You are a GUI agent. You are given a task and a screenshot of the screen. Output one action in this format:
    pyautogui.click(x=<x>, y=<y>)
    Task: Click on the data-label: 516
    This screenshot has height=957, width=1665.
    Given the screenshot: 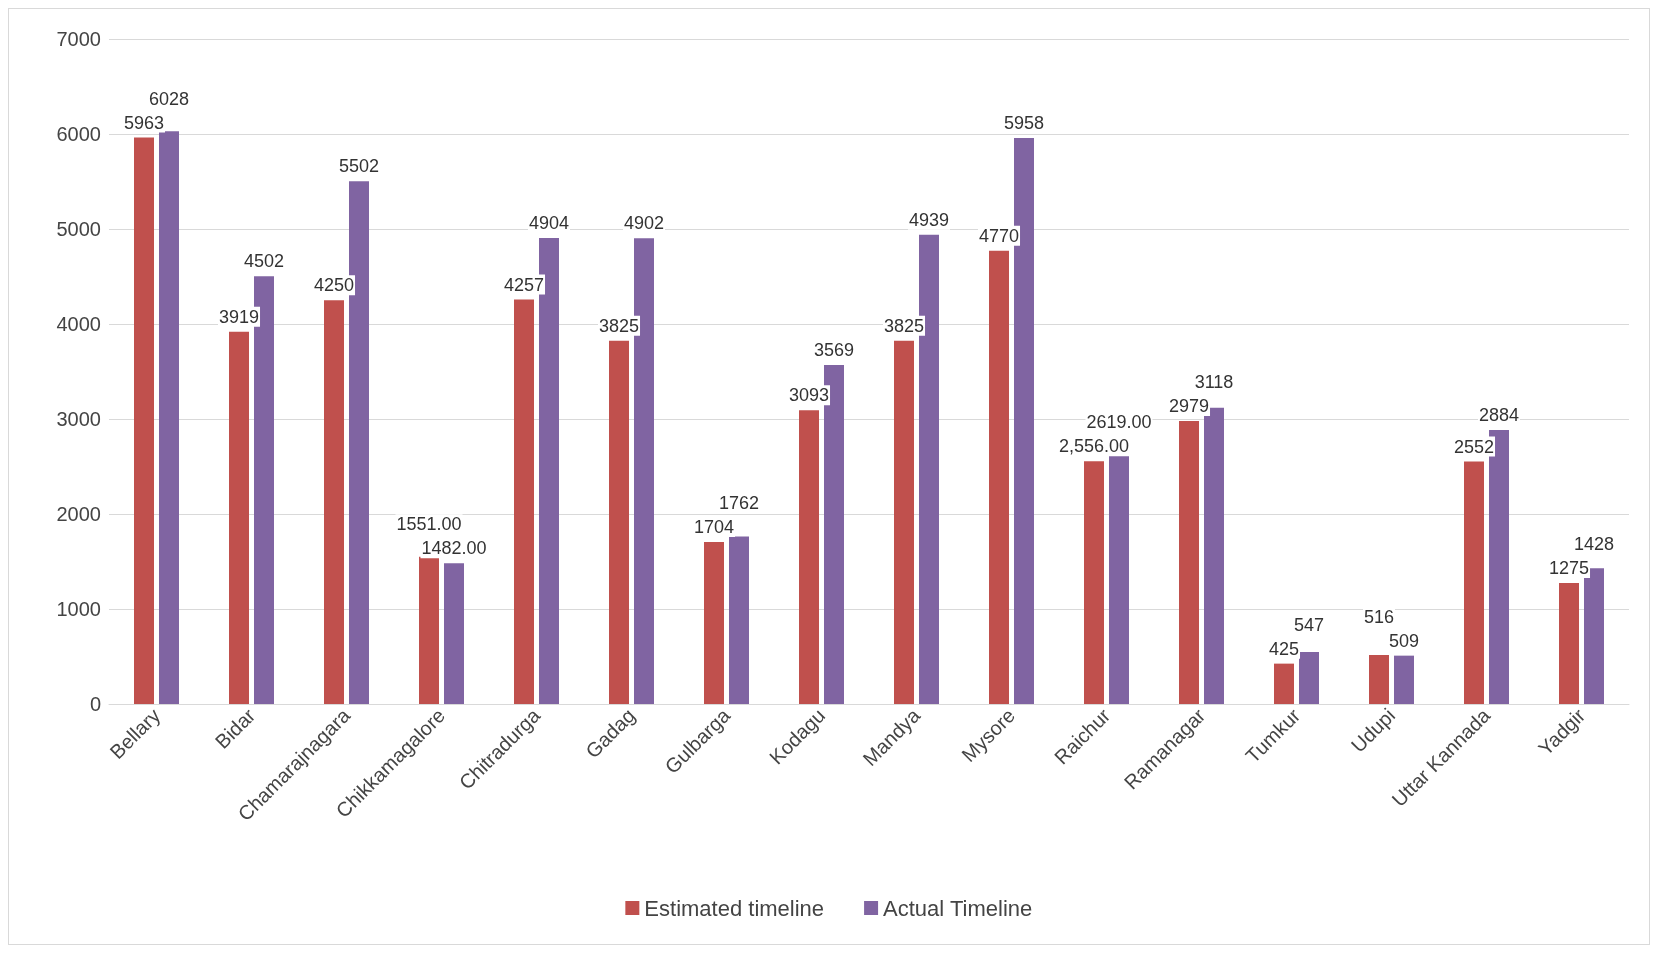 What is the action you would take?
    pyautogui.click(x=1379, y=616)
    